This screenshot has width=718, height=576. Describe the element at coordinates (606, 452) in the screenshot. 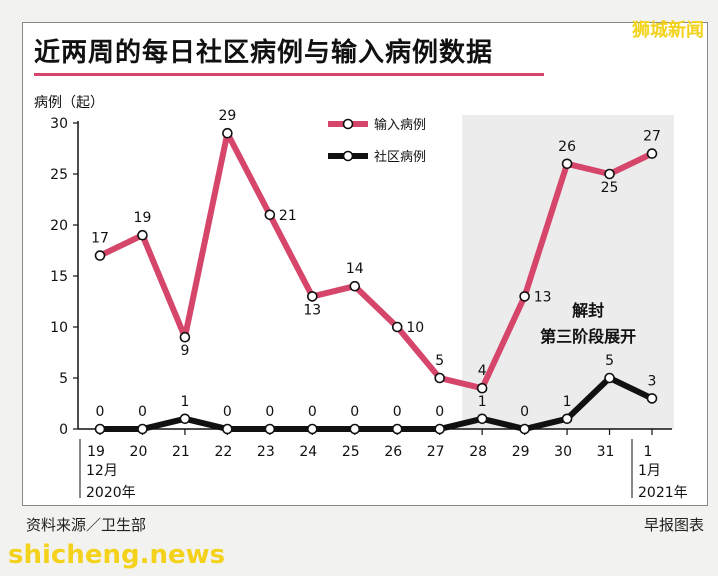

I see `x-tick-label: 31` at that location.